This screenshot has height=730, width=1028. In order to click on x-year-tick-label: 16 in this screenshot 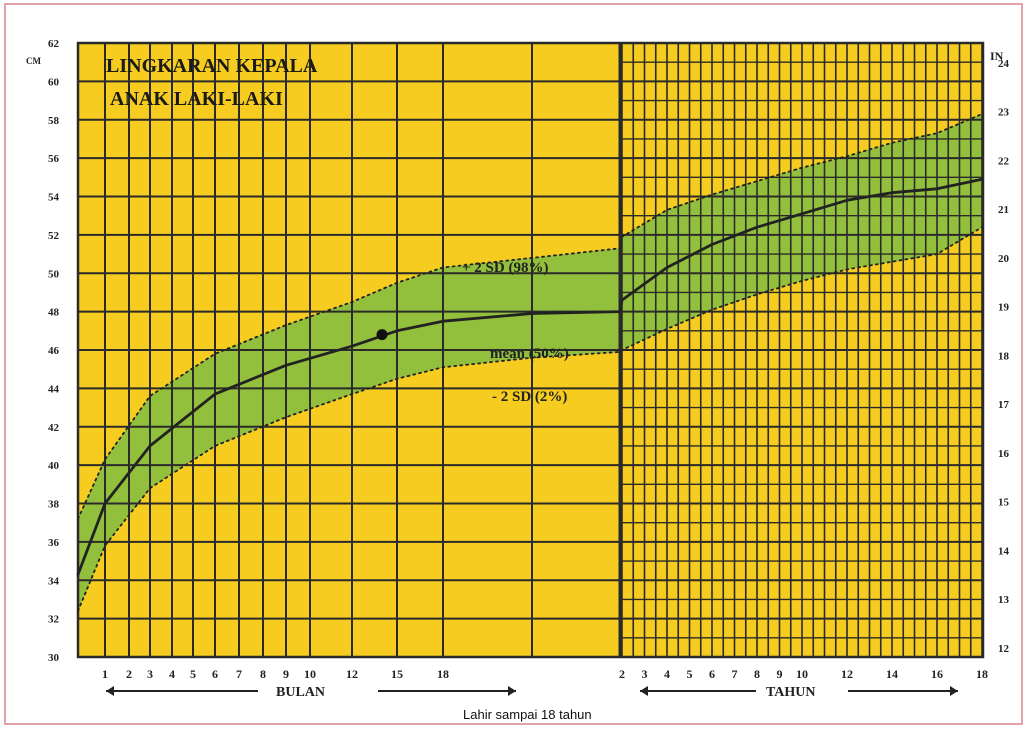, I will do `click(937, 674)`.